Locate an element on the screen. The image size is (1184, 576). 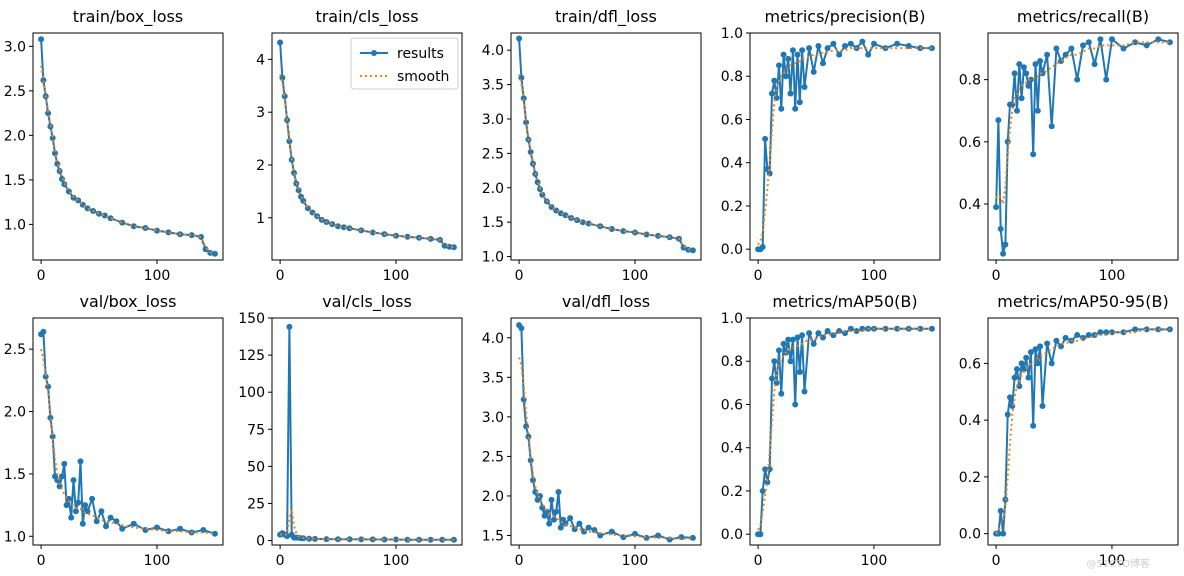
y-tick-label: 0.2 is located at coordinates (970, 478).